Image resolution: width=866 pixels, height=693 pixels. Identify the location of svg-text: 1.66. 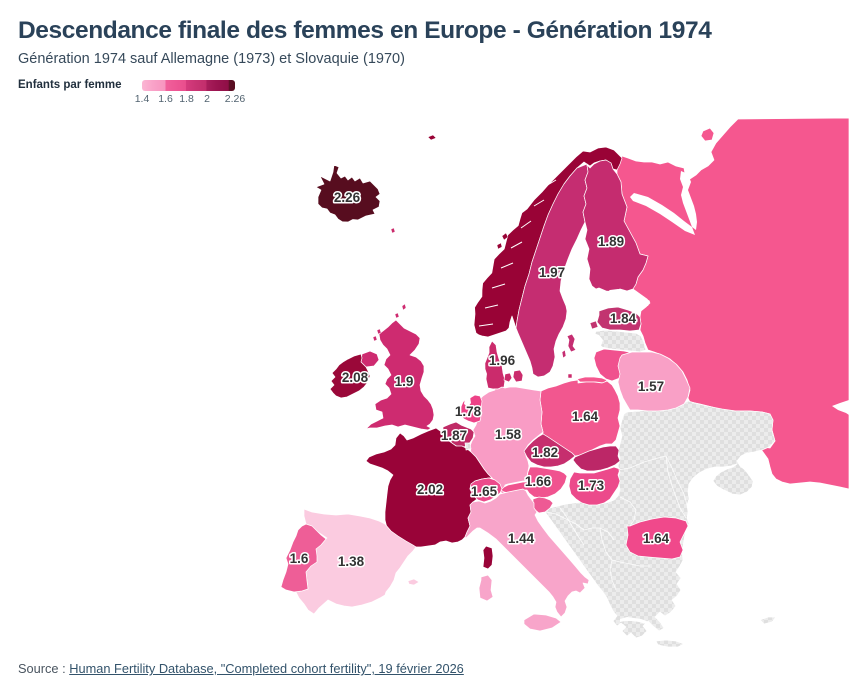
(538, 481).